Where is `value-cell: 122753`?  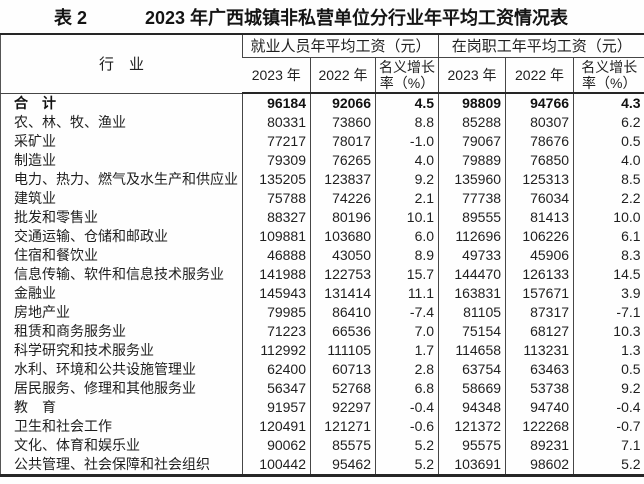
value-cell: 122753 is located at coordinates (343, 274).